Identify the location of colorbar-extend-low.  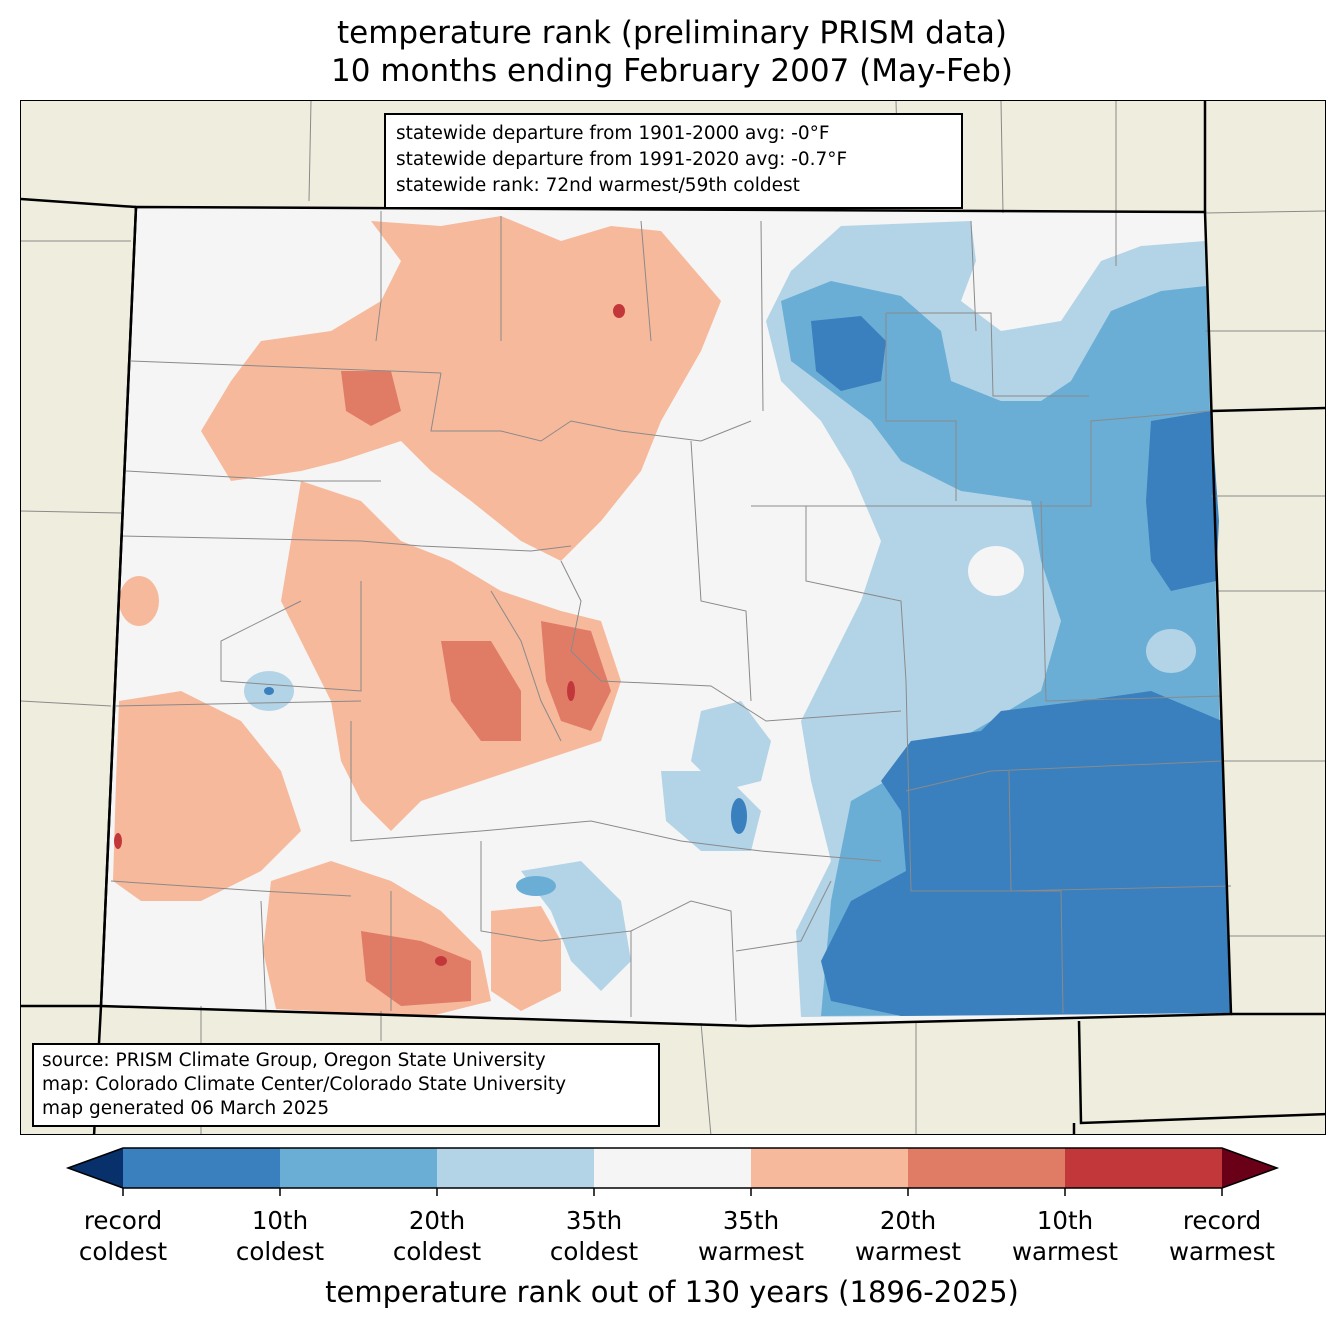
(95, 1168).